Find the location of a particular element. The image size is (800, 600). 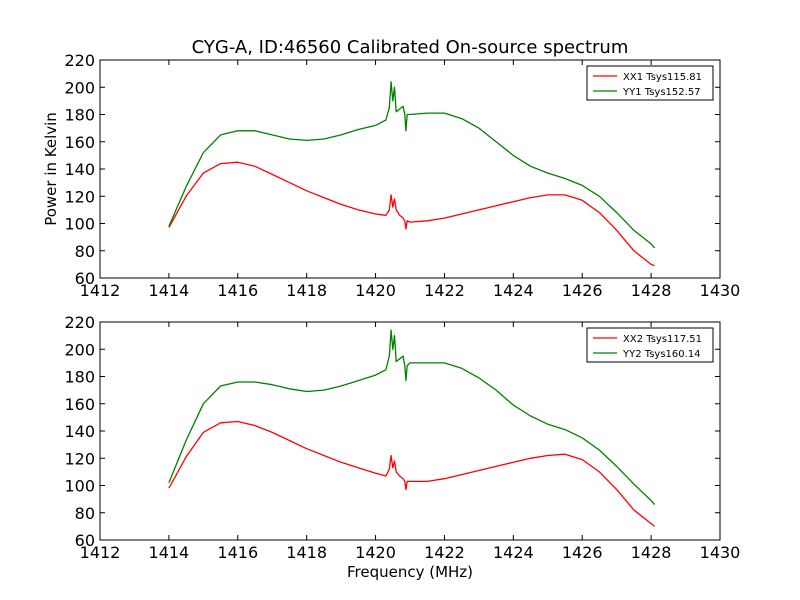

series-line-xx2 is located at coordinates (412, 473).